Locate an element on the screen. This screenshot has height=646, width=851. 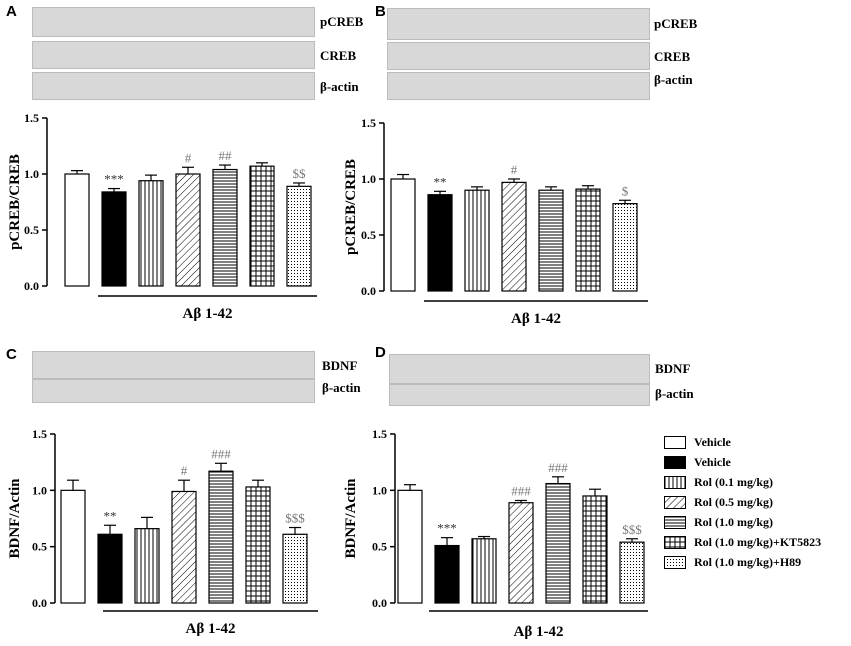
blot-label-a-pcreb: pCREB is located at coordinates (342, 21).